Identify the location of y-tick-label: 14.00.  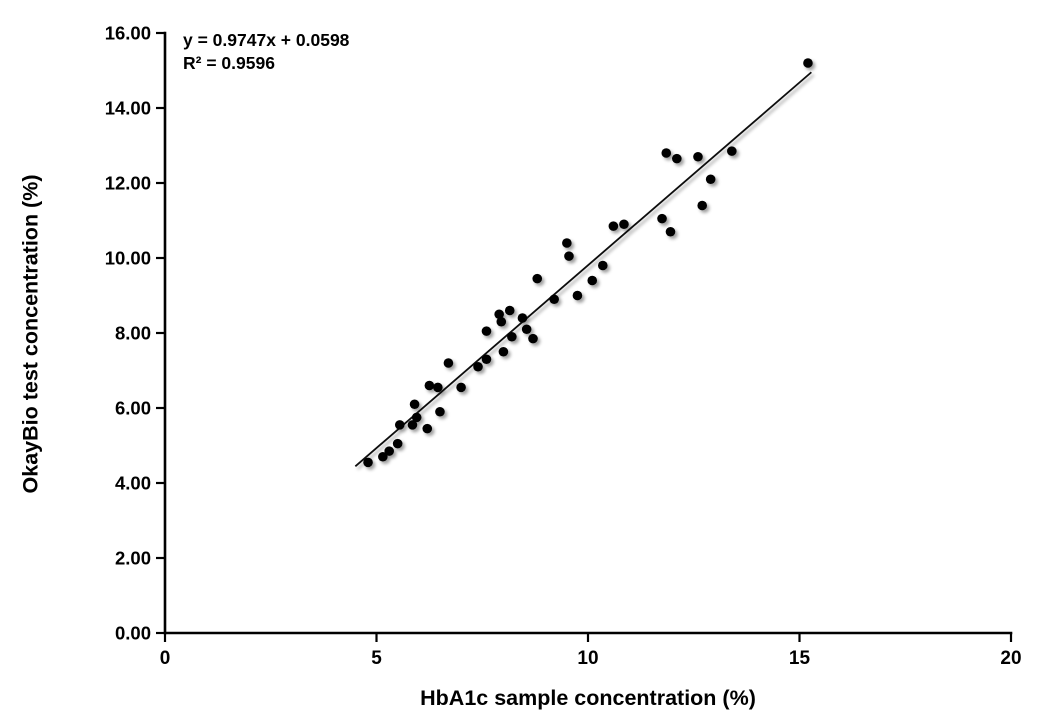
(128, 108).